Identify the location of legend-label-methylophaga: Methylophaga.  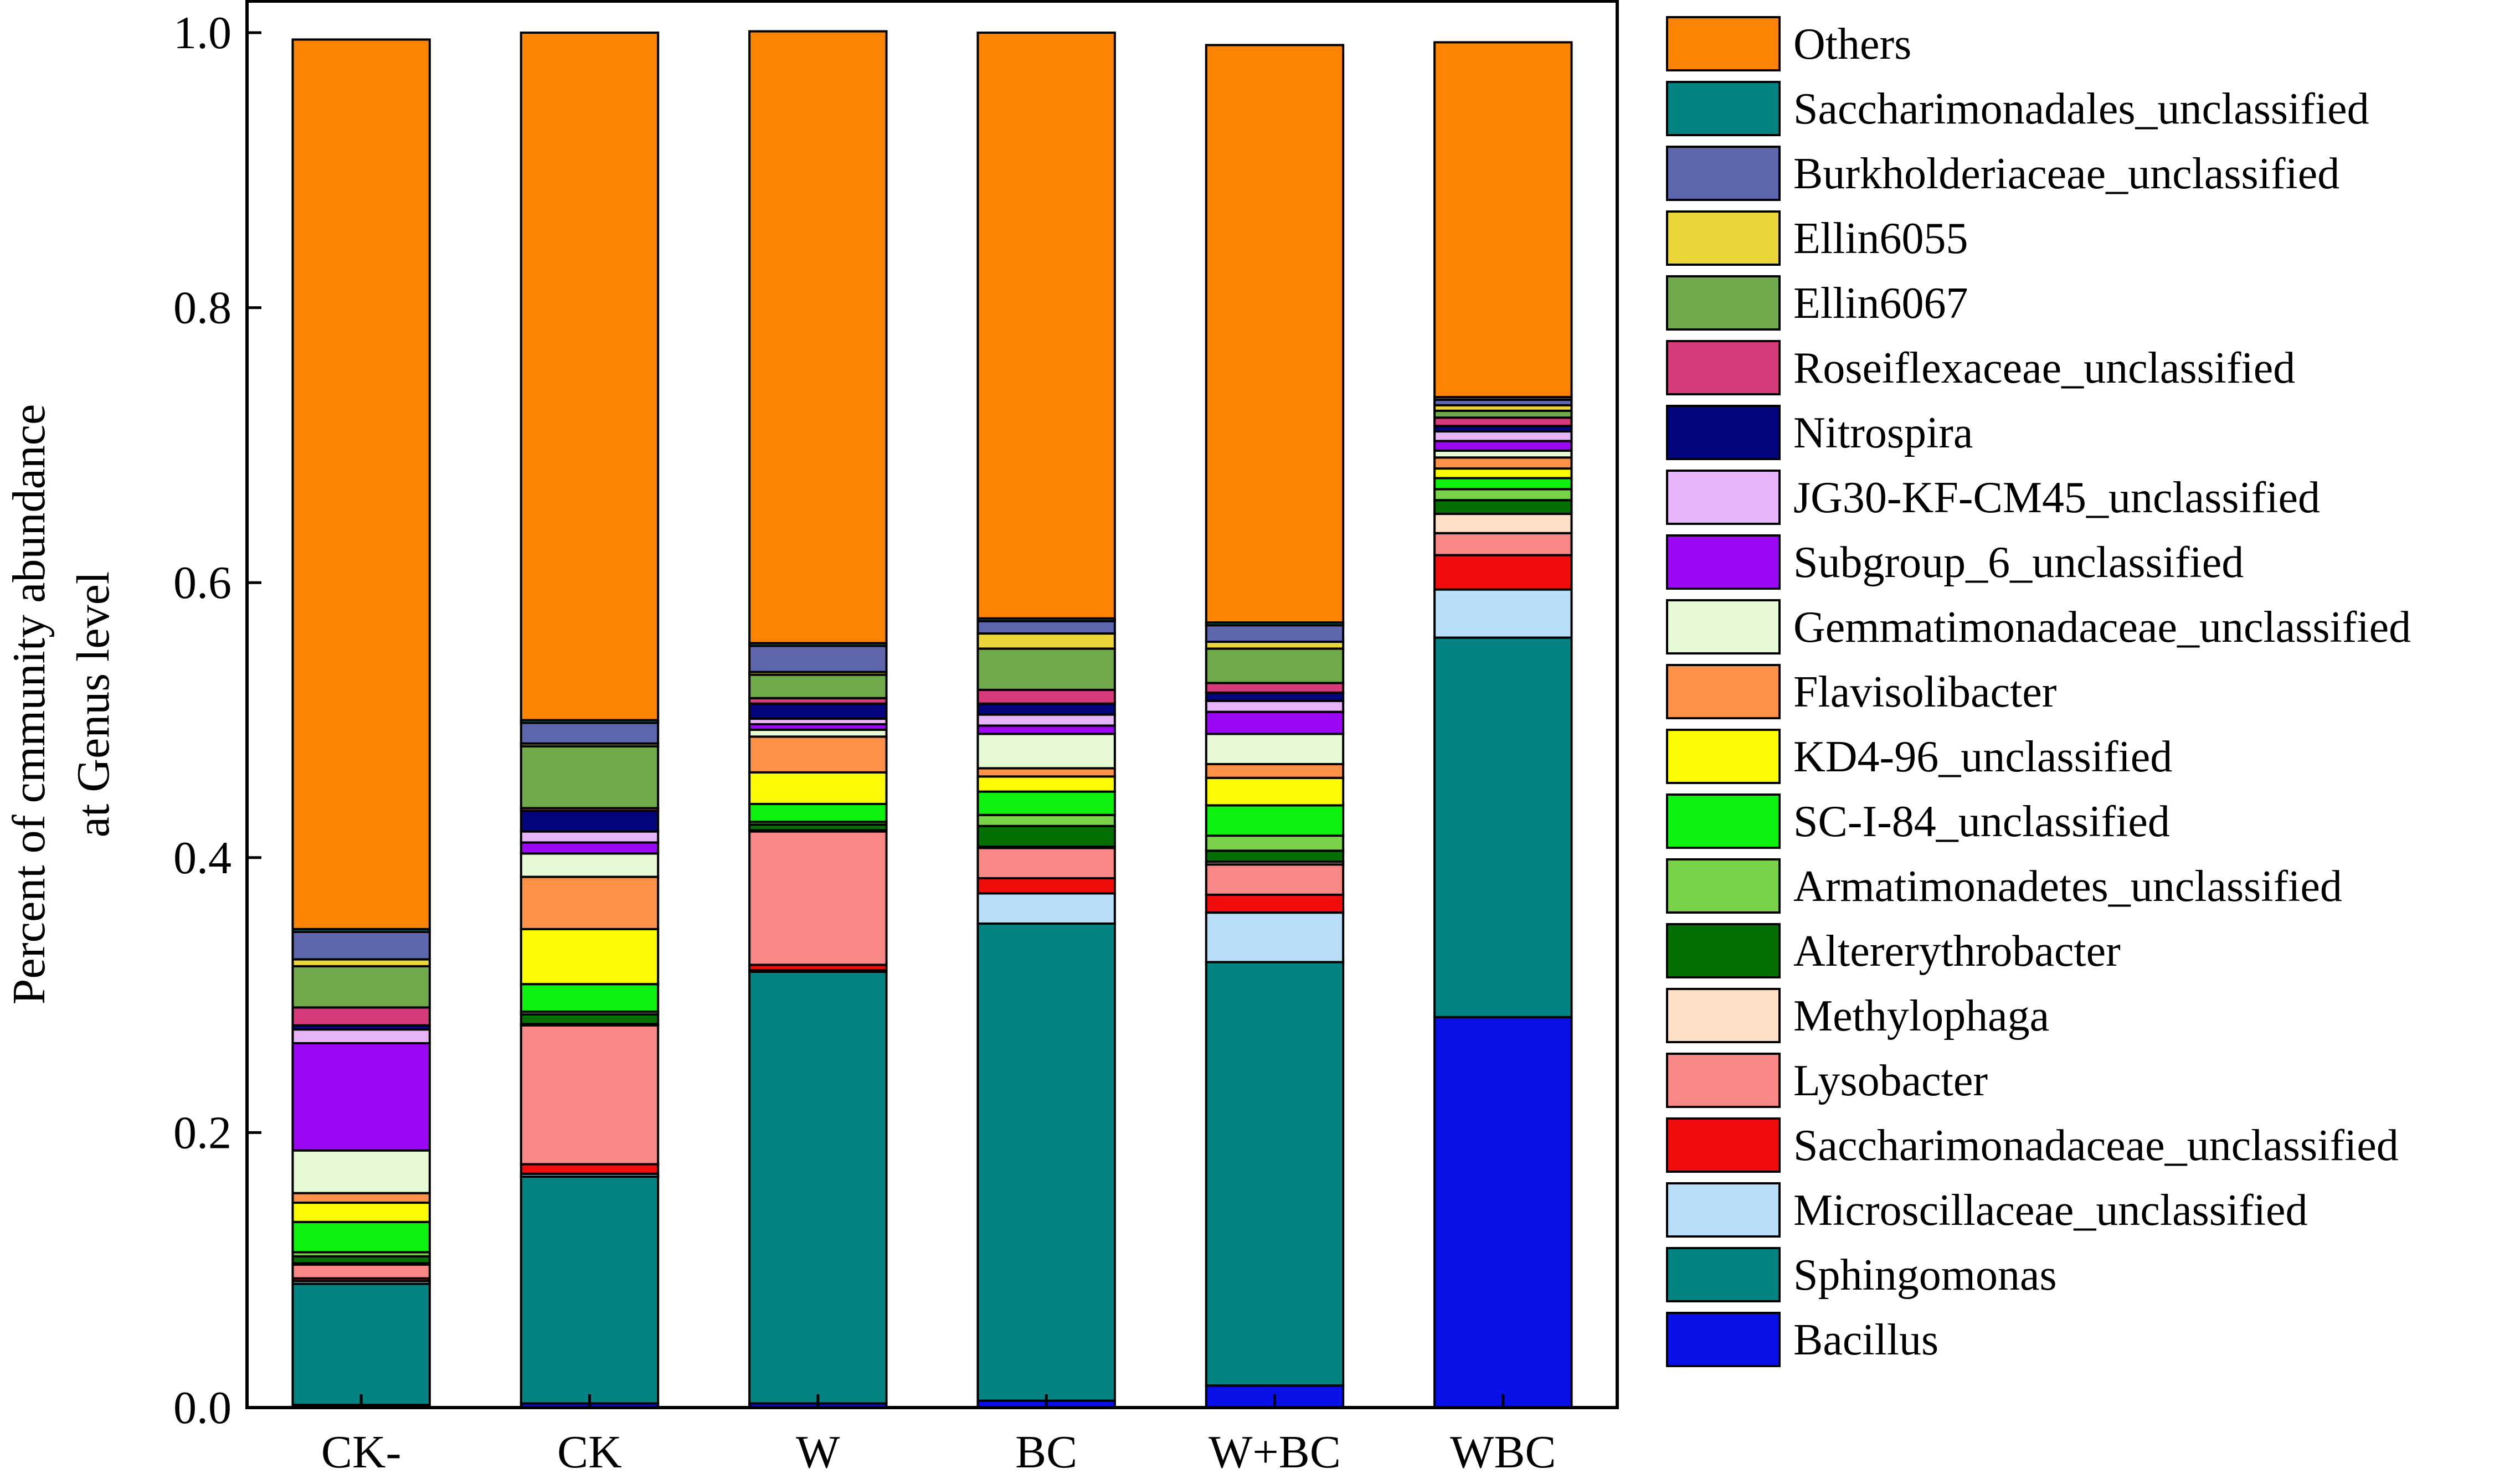
(1921, 1016).